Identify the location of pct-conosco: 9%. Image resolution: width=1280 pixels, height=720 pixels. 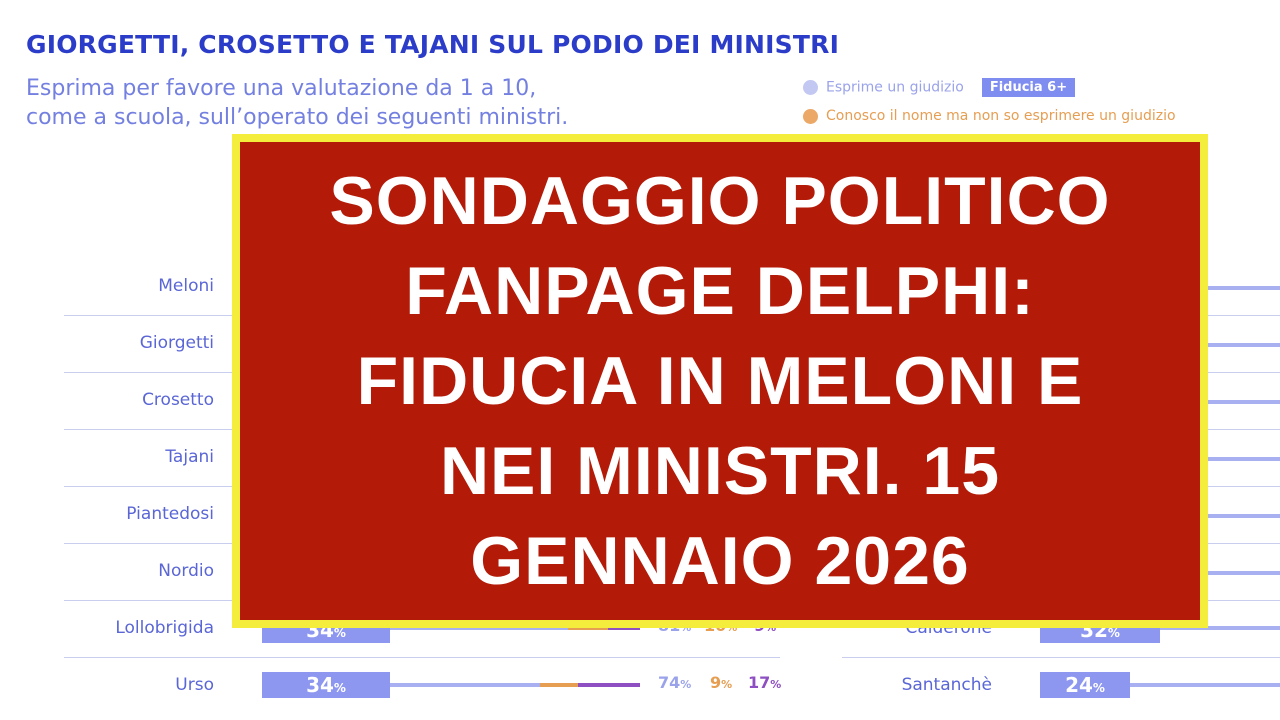
(721, 682).